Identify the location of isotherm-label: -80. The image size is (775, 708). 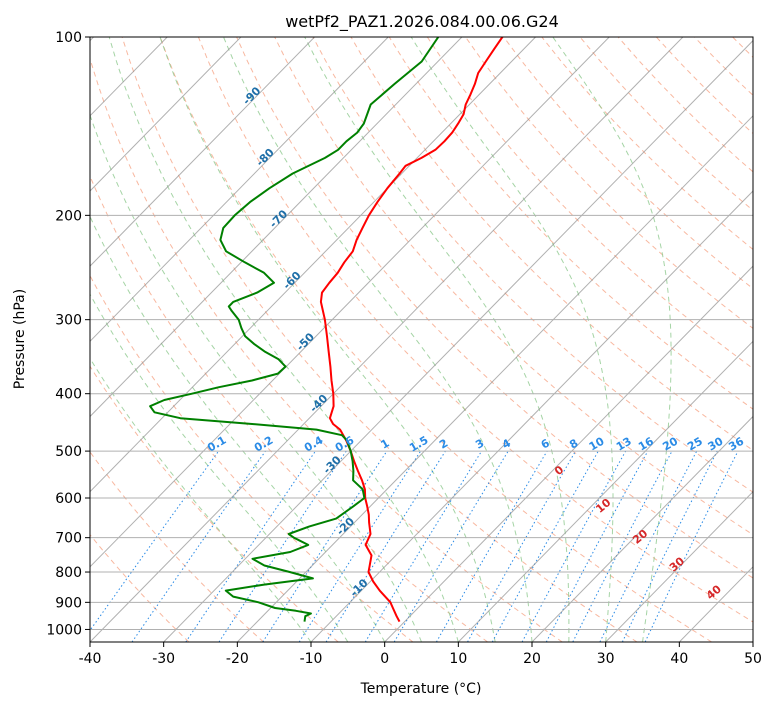
(265, 157).